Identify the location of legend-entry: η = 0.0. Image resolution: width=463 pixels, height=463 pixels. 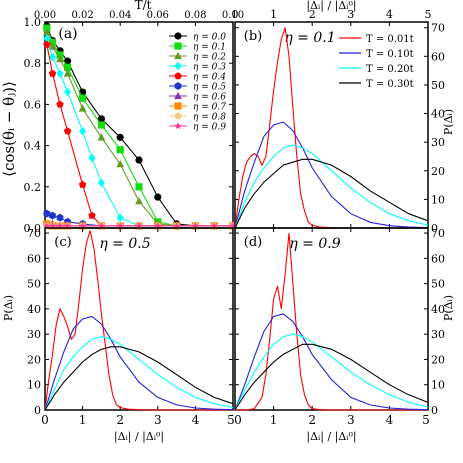
(209, 38).